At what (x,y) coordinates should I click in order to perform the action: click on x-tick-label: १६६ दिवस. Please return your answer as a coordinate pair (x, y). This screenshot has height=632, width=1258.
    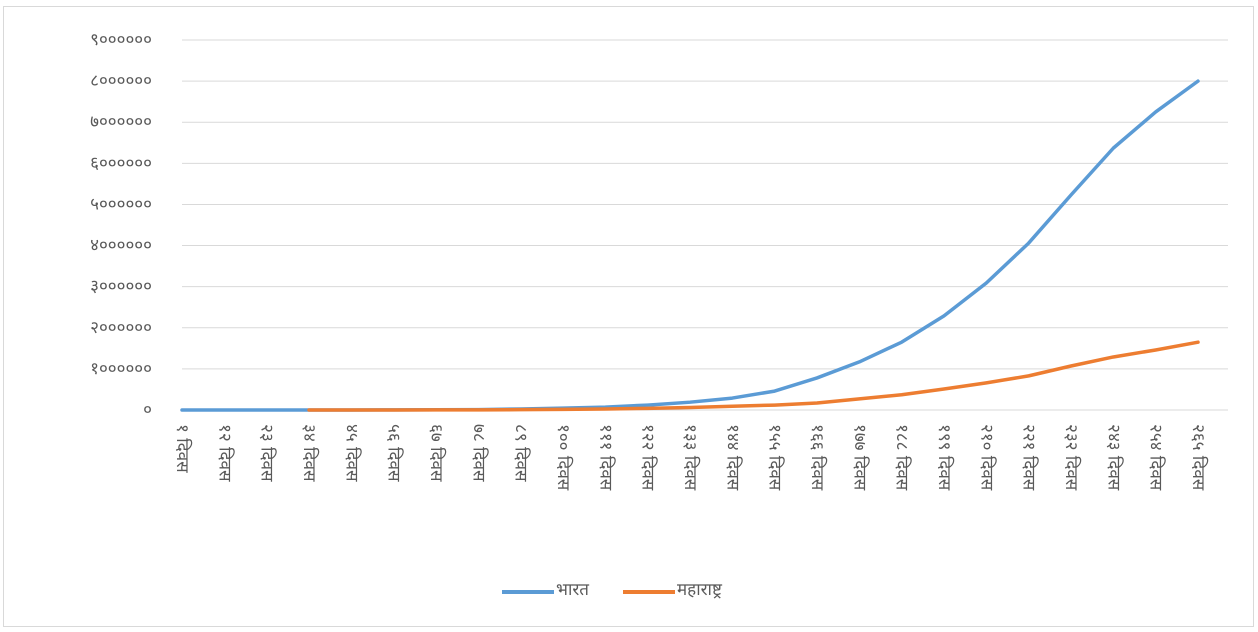
    Looking at the image, I should click on (817, 457).